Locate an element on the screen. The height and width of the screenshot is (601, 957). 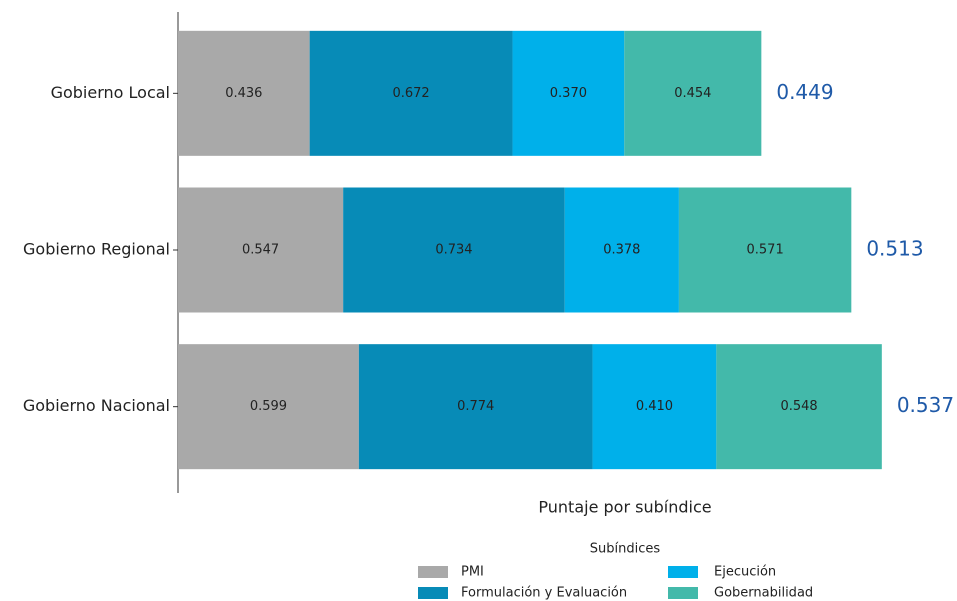
legend-label: Formulación y Evaluación is located at coordinates (544, 593).